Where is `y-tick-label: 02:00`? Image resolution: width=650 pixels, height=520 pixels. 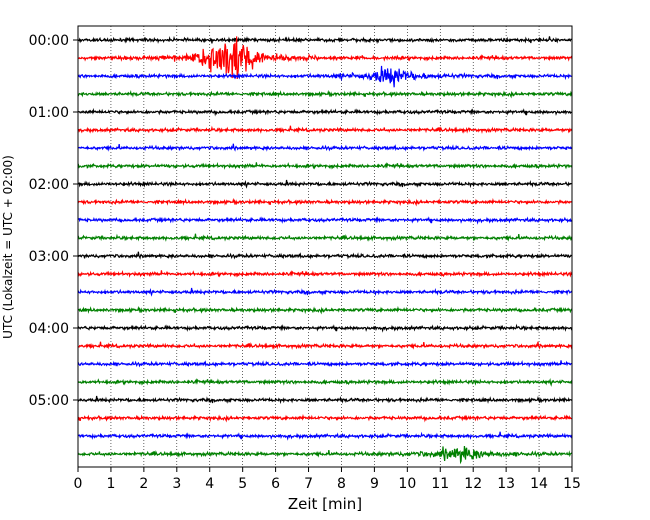 y-tick-label: 02:00 is located at coordinates (49, 185).